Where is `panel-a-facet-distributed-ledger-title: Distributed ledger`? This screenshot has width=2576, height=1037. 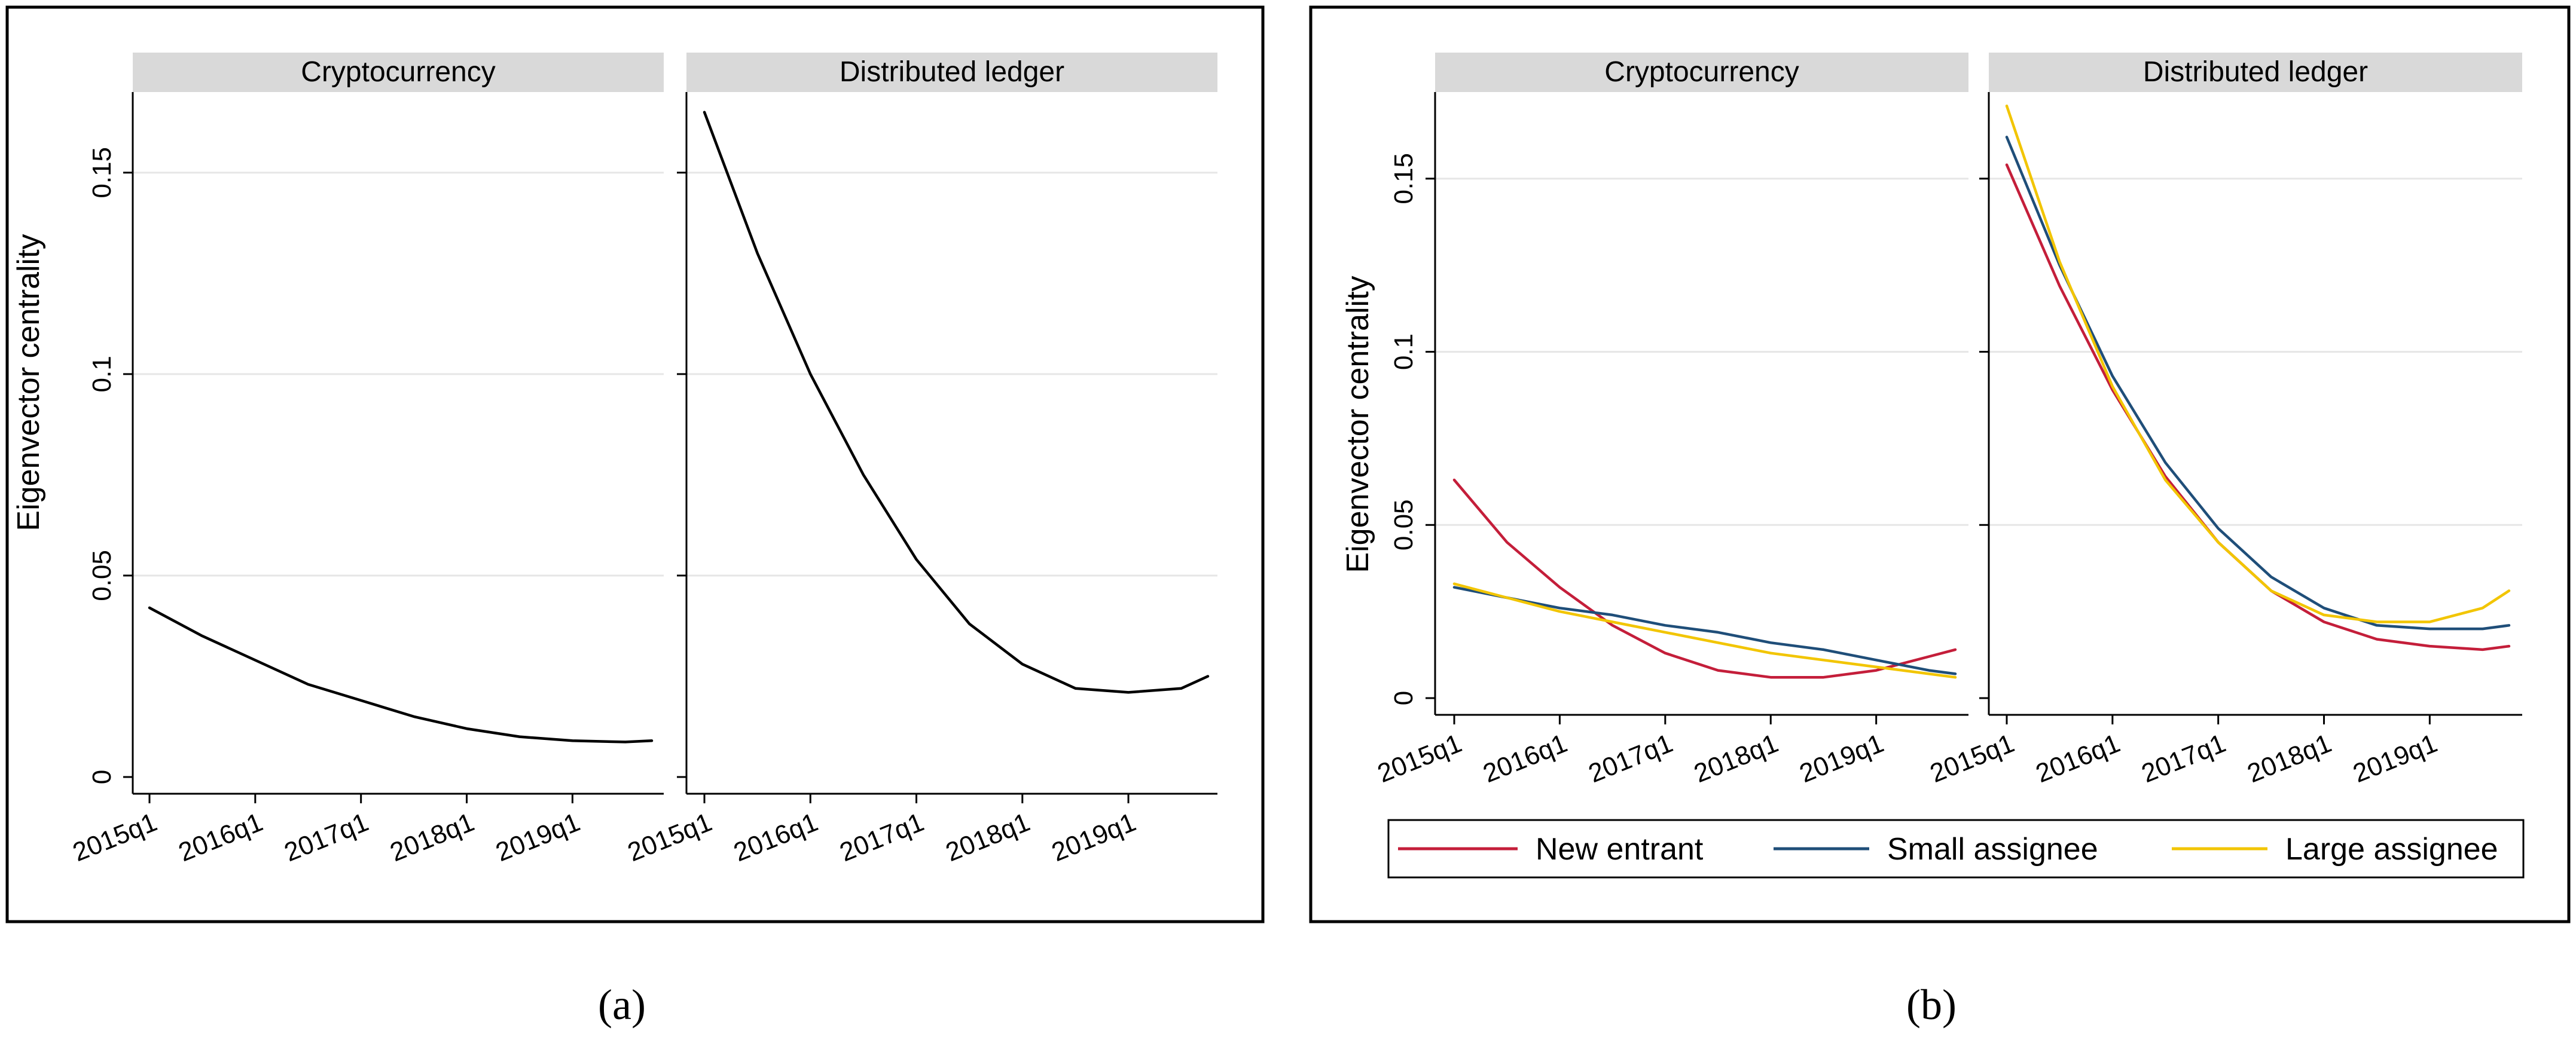 panel-a-facet-distributed-ledger-title: Distributed ledger is located at coordinates (952, 72).